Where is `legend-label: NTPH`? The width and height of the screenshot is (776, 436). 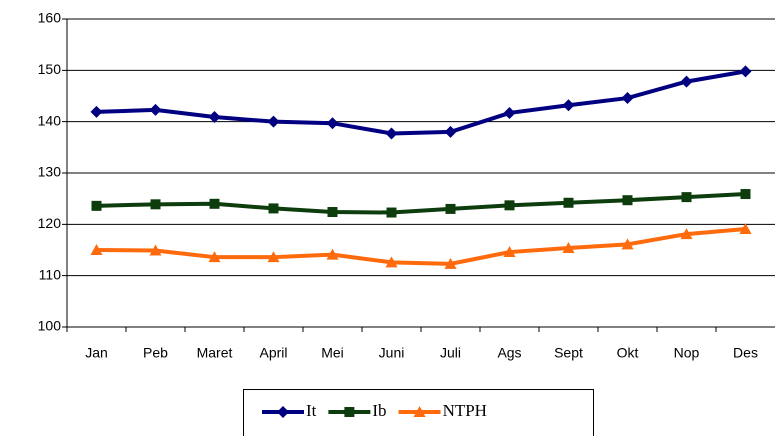 legend-label: NTPH is located at coordinates (465, 410).